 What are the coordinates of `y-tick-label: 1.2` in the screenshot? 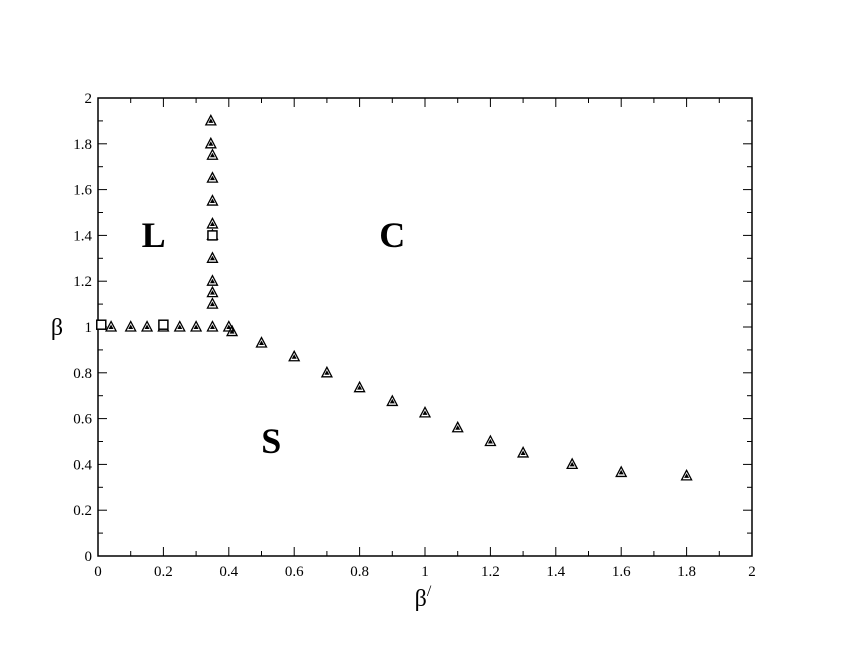 It's located at (82, 282).